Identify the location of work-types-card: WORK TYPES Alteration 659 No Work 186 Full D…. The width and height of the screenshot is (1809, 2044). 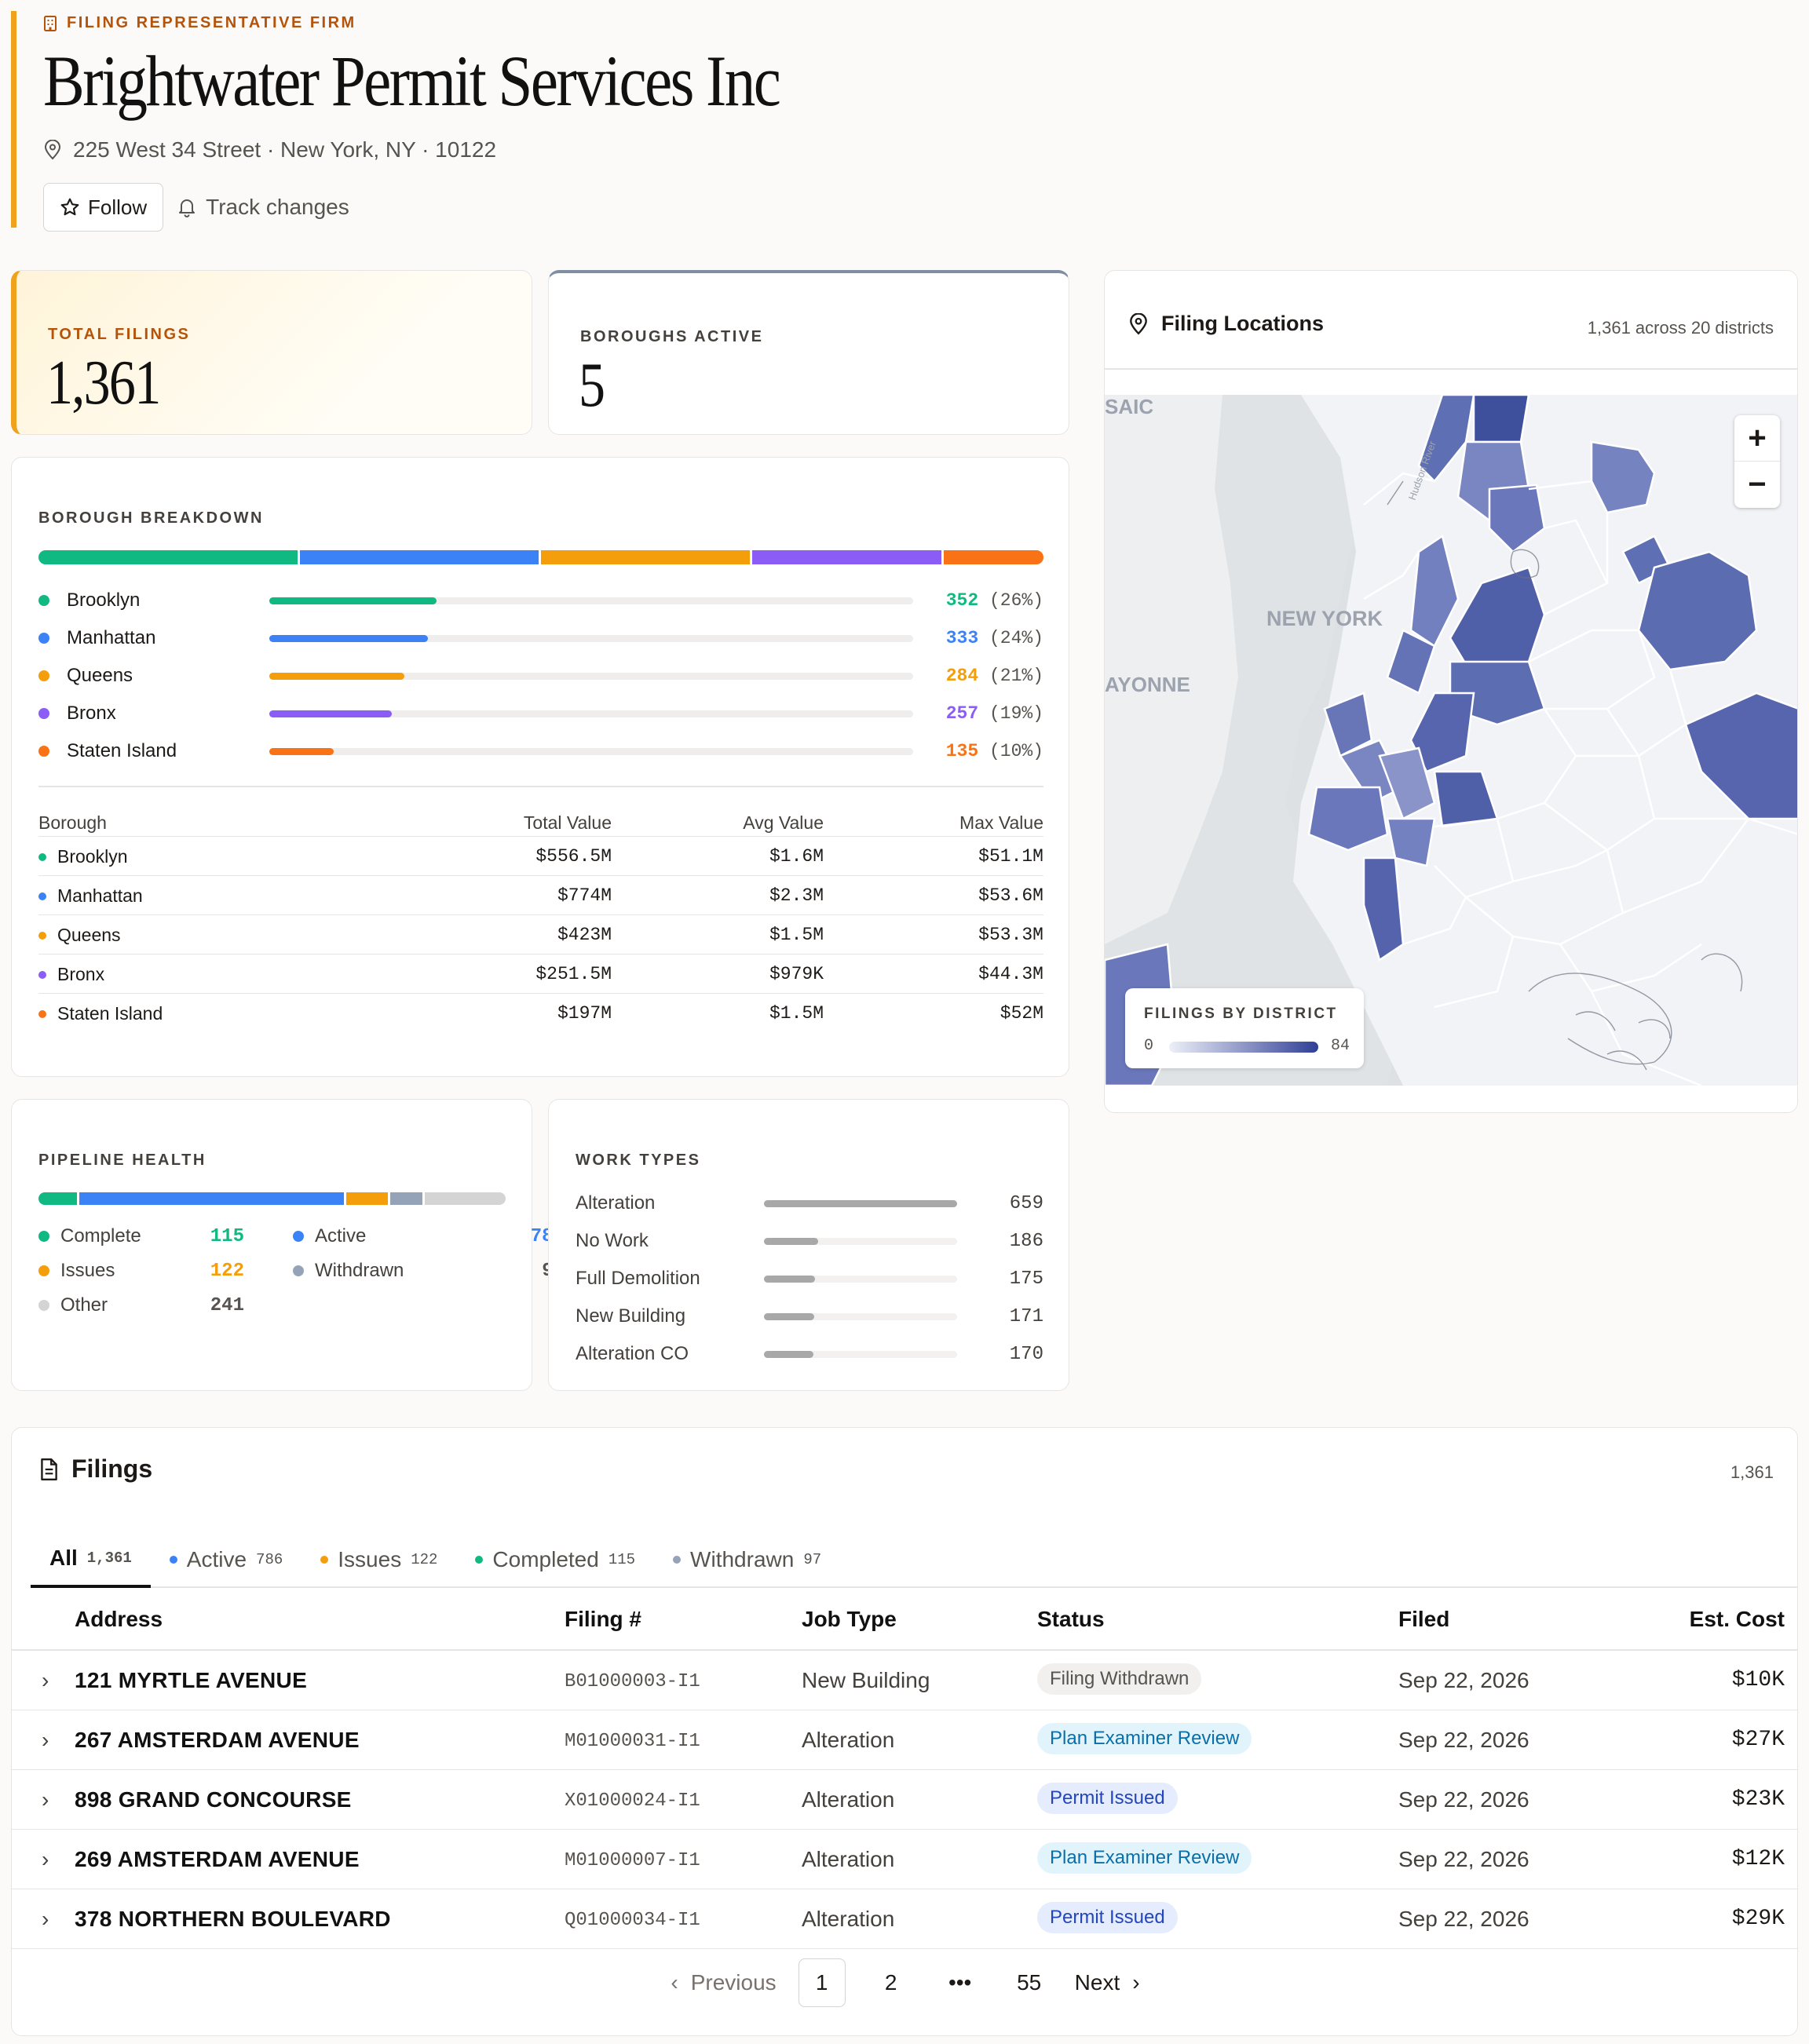
(808, 1245).